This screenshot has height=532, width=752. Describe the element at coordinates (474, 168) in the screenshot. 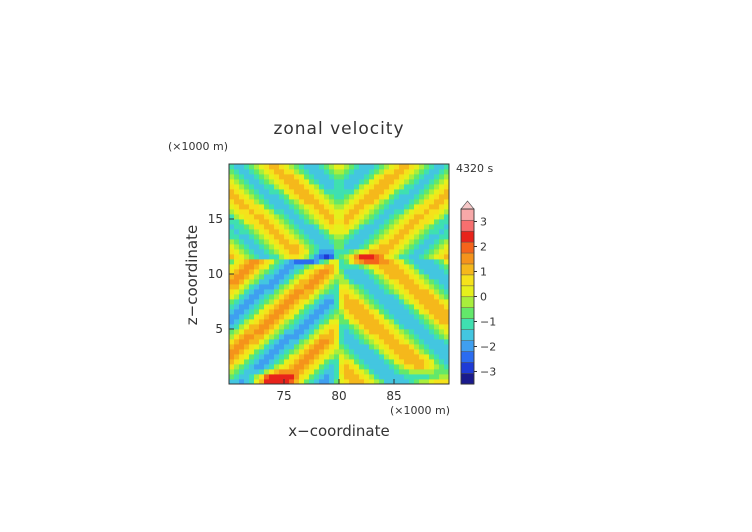

I see `time-label: 4320 s` at that location.